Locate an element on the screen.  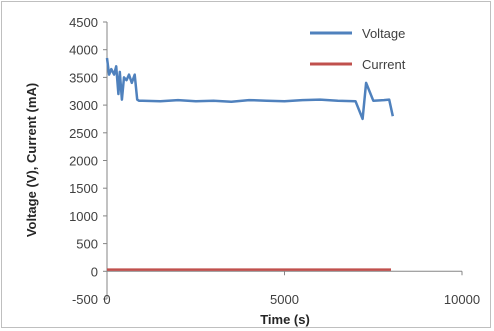
legend: Voltage Current is located at coordinates (358, 49).